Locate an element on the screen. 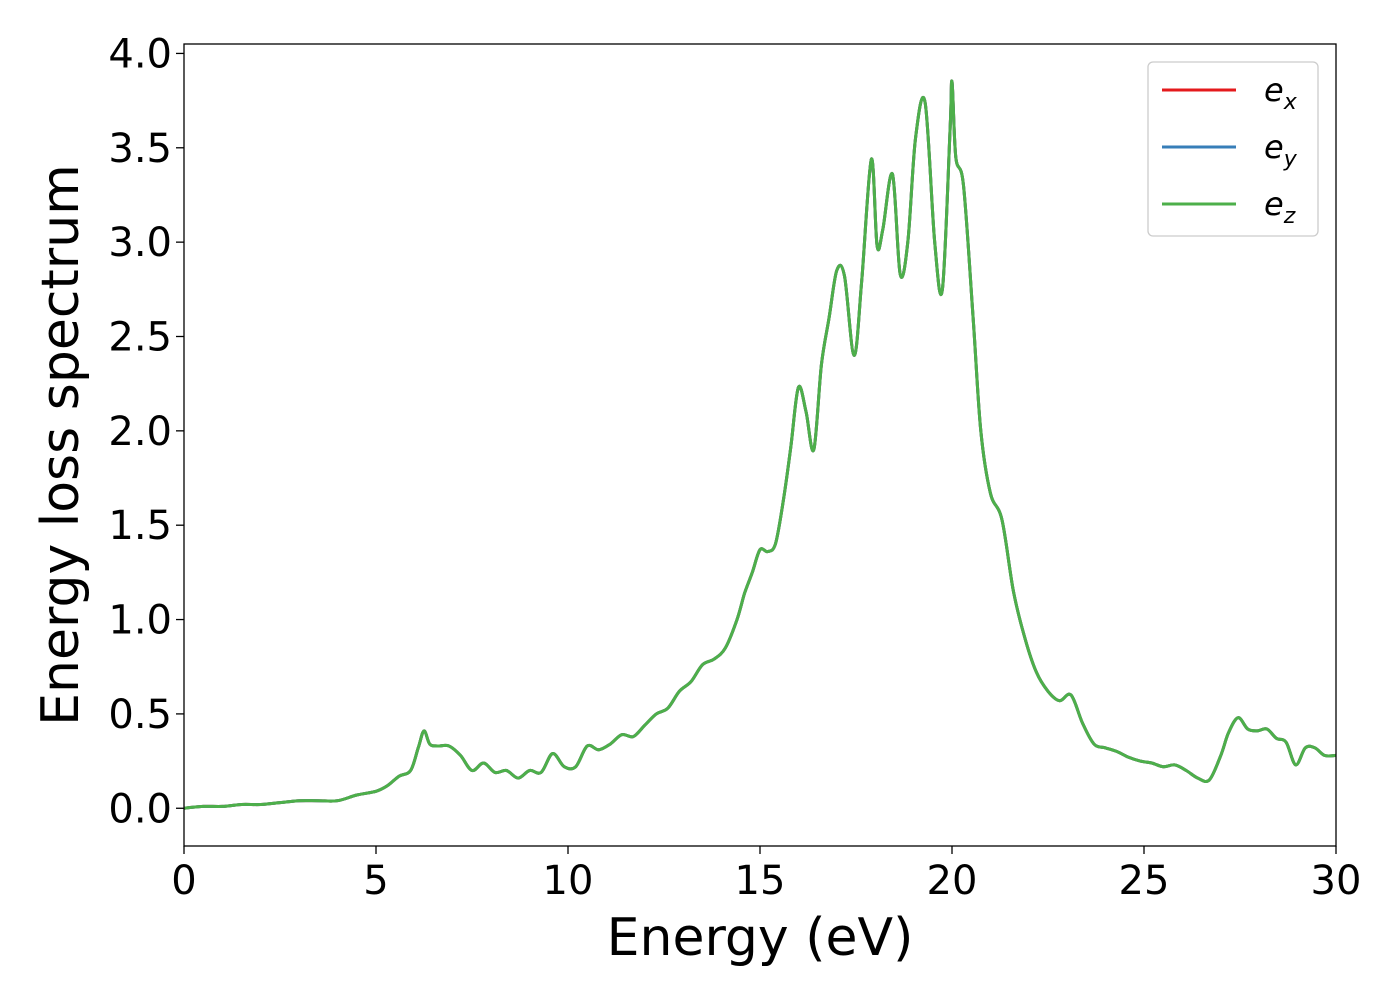 The image size is (1400, 1000). x-tick-label: 0 is located at coordinates (183, 881).